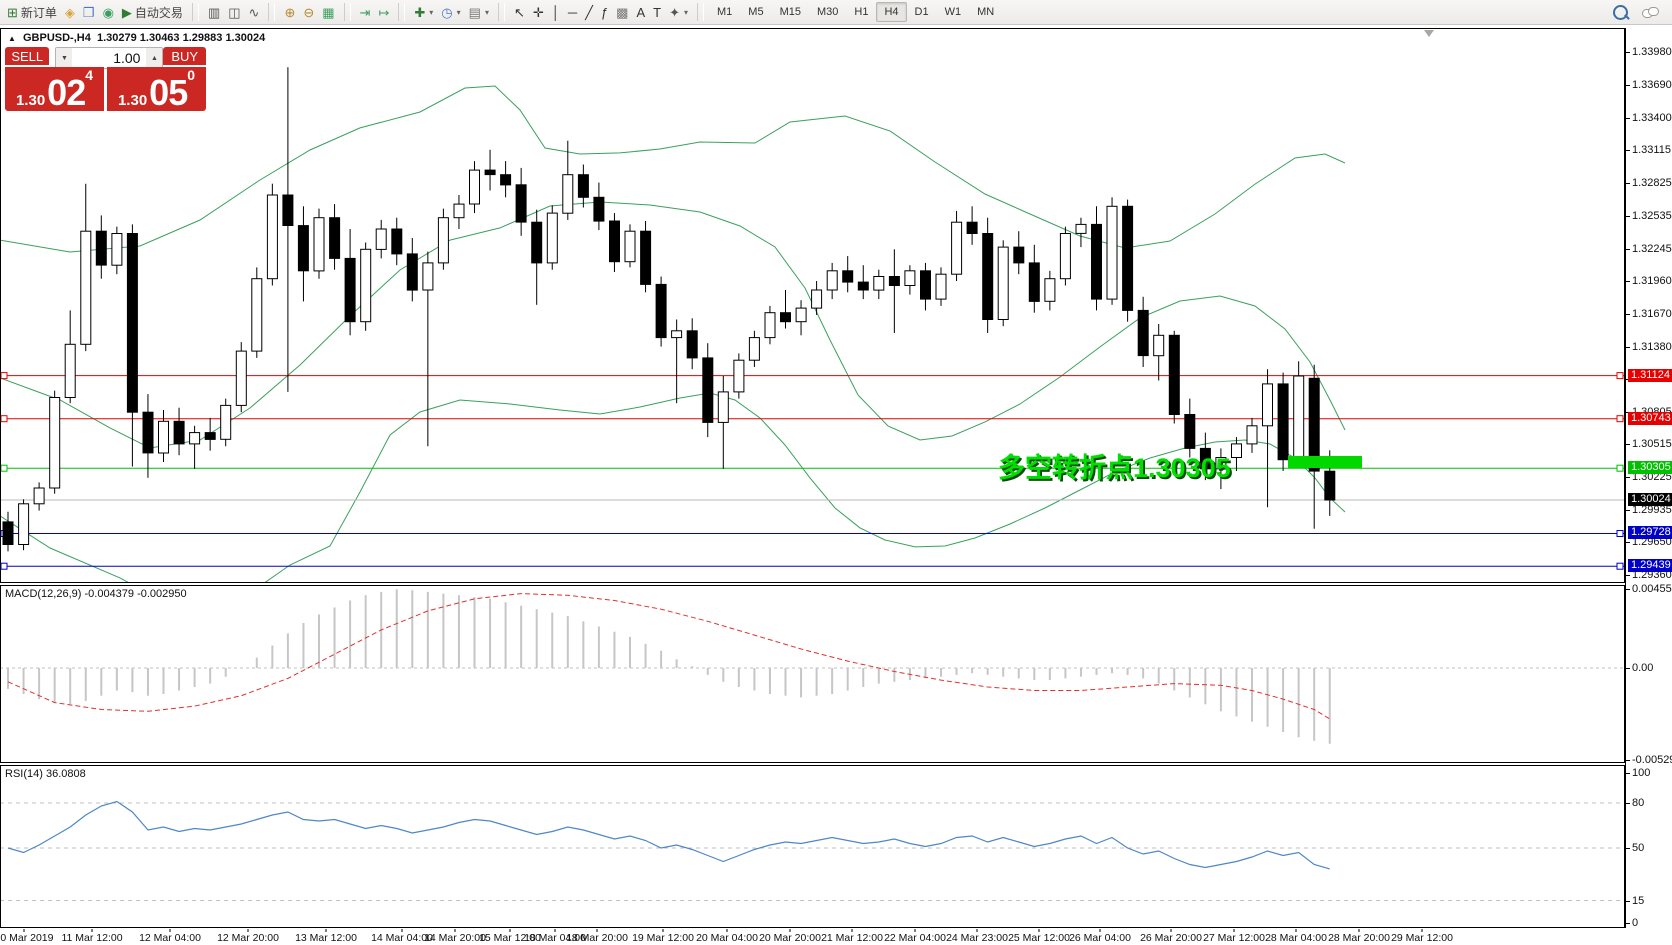 The height and width of the screenshot is (945, 1672). I want to click on templates-button: ▤ ▾, so click(479, 12).